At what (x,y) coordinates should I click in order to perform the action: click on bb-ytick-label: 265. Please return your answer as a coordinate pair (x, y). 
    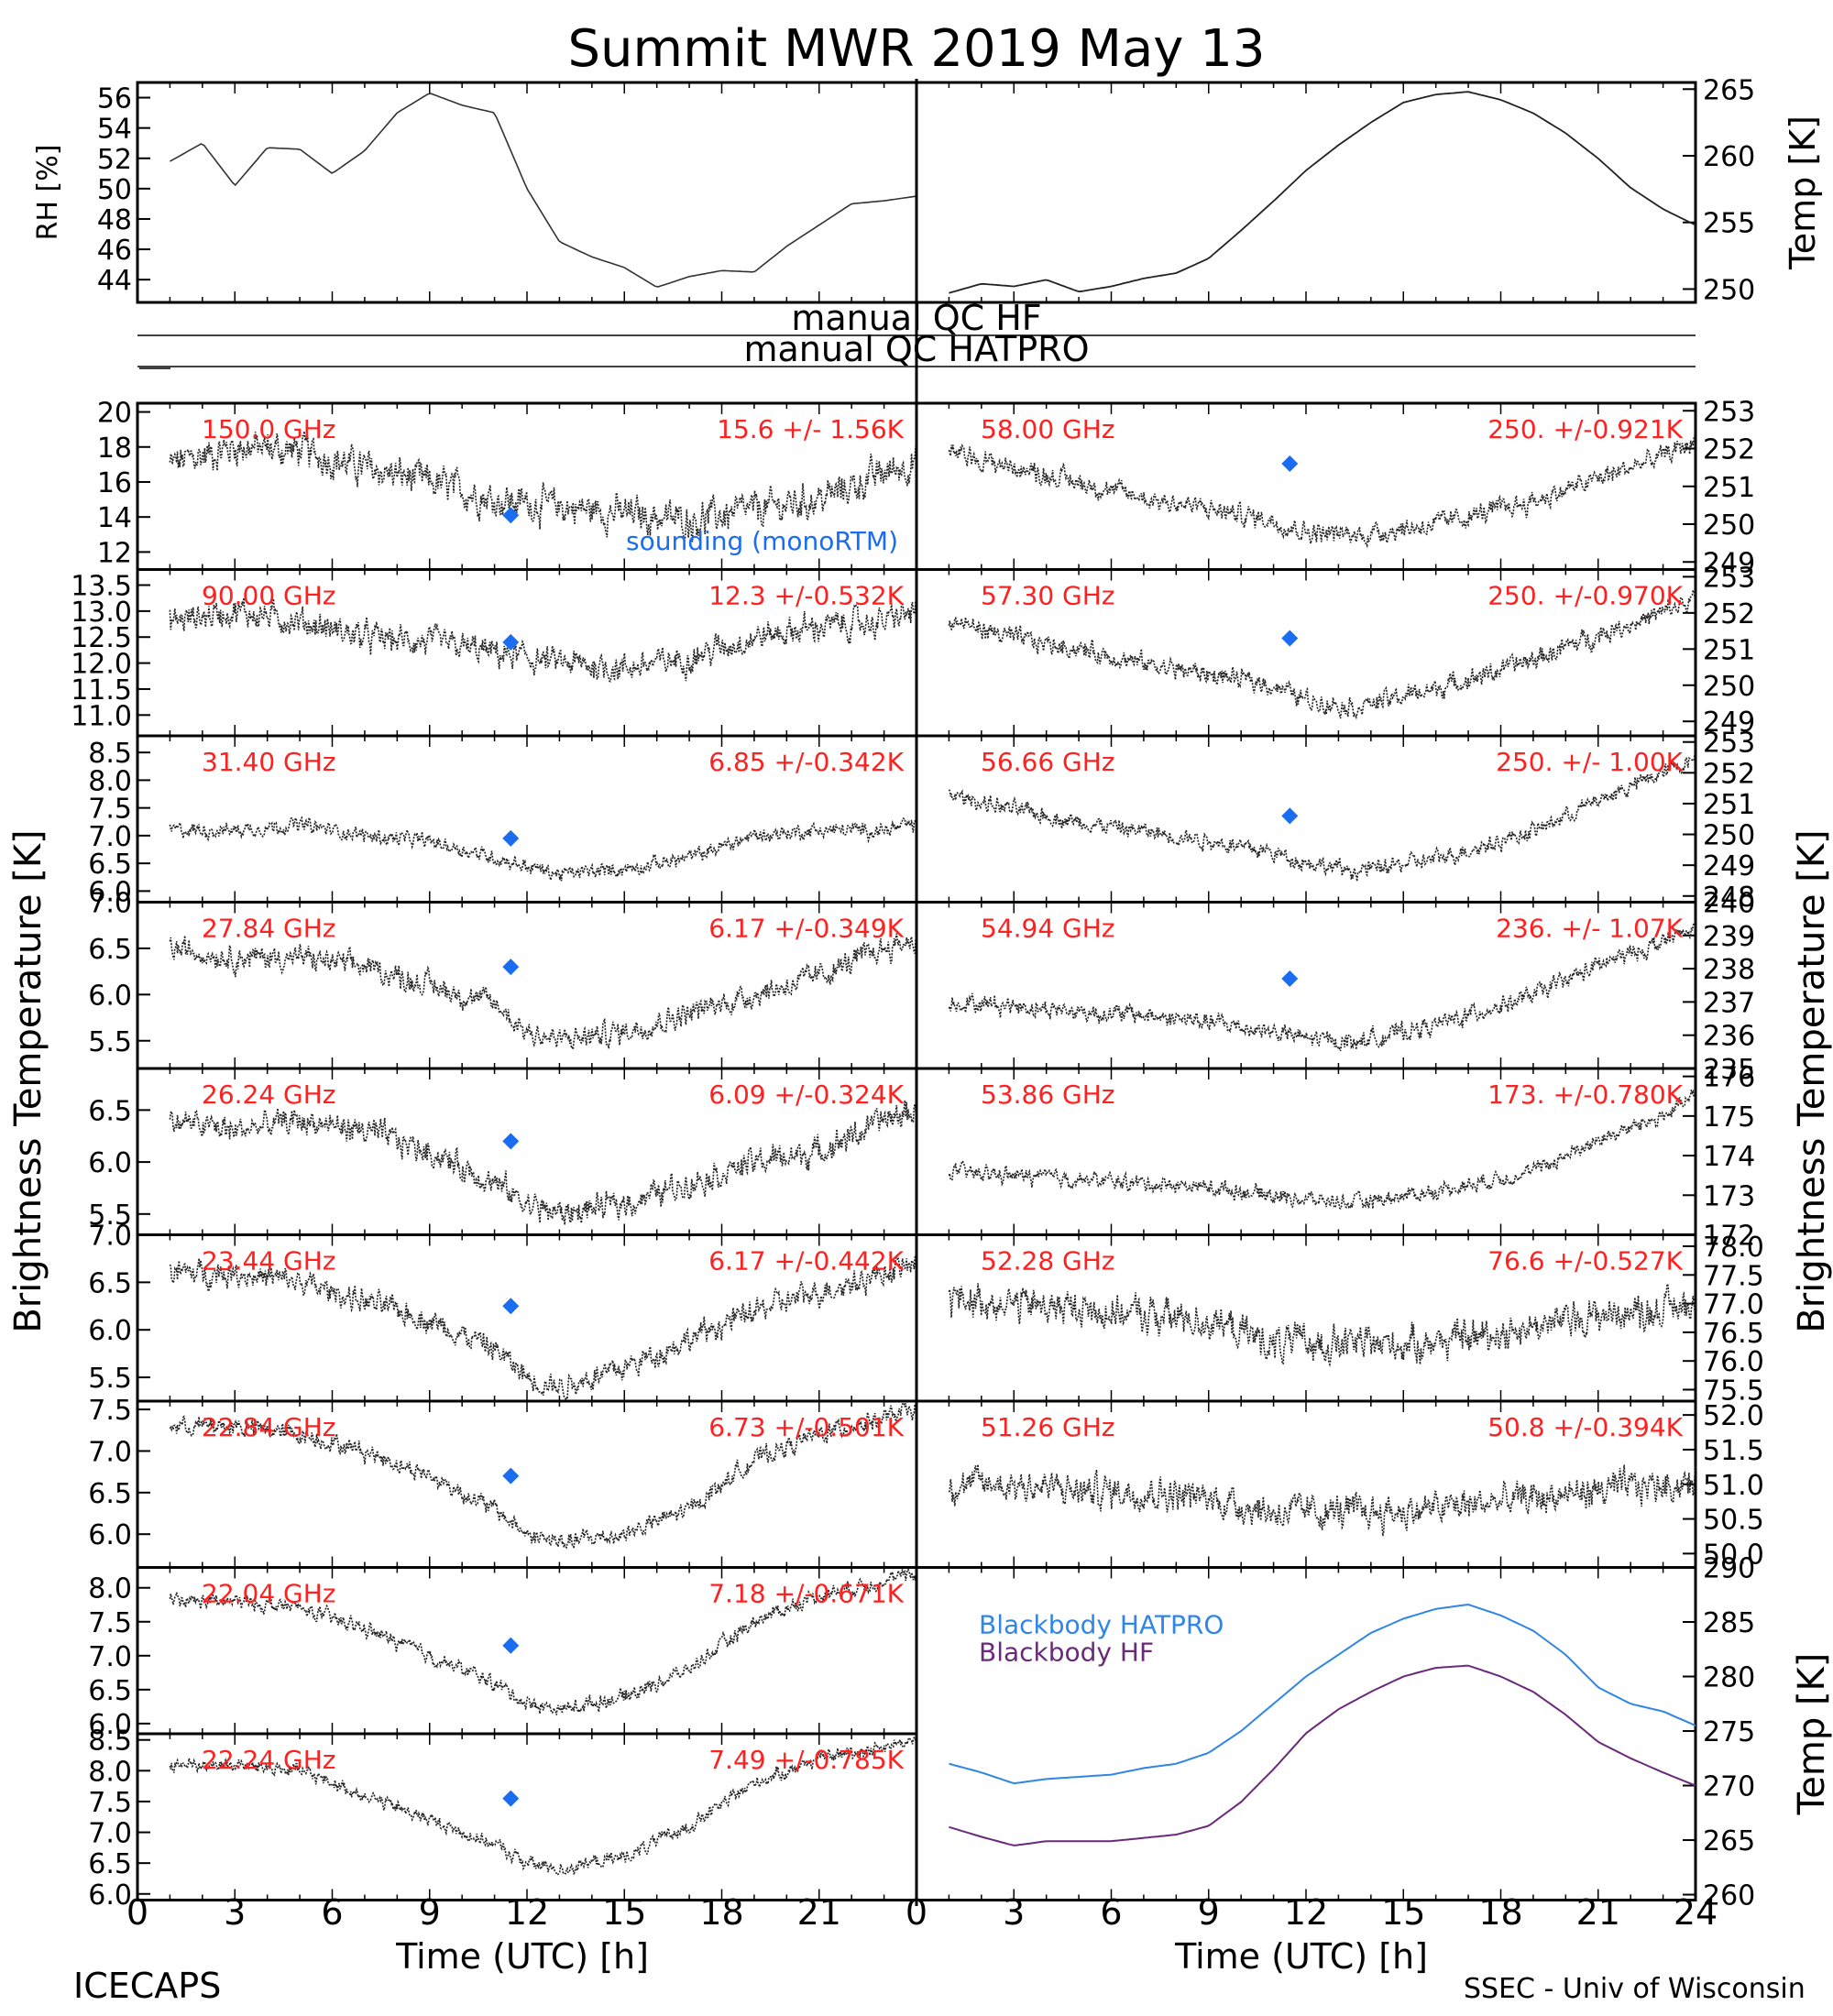
    Looking at the image, I should click on (1729, 1841).